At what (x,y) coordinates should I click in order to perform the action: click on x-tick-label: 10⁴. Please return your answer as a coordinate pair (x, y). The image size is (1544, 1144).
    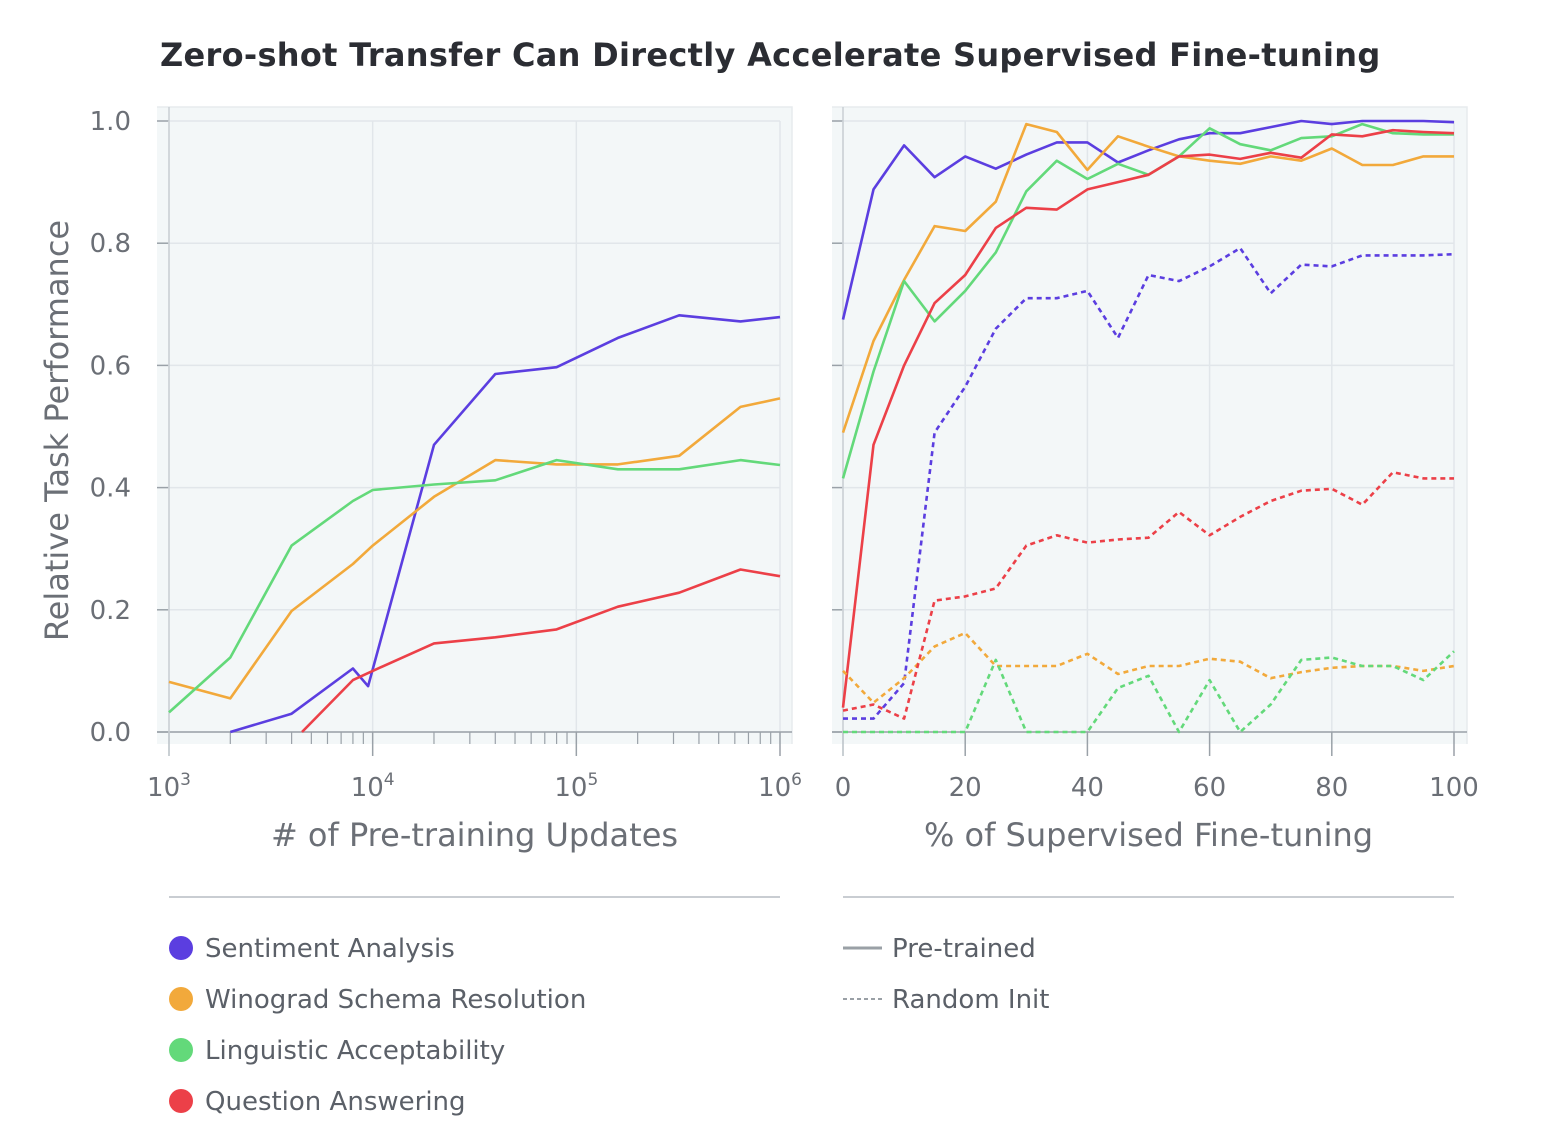
    Looking at the image, I should click on (373, 786).